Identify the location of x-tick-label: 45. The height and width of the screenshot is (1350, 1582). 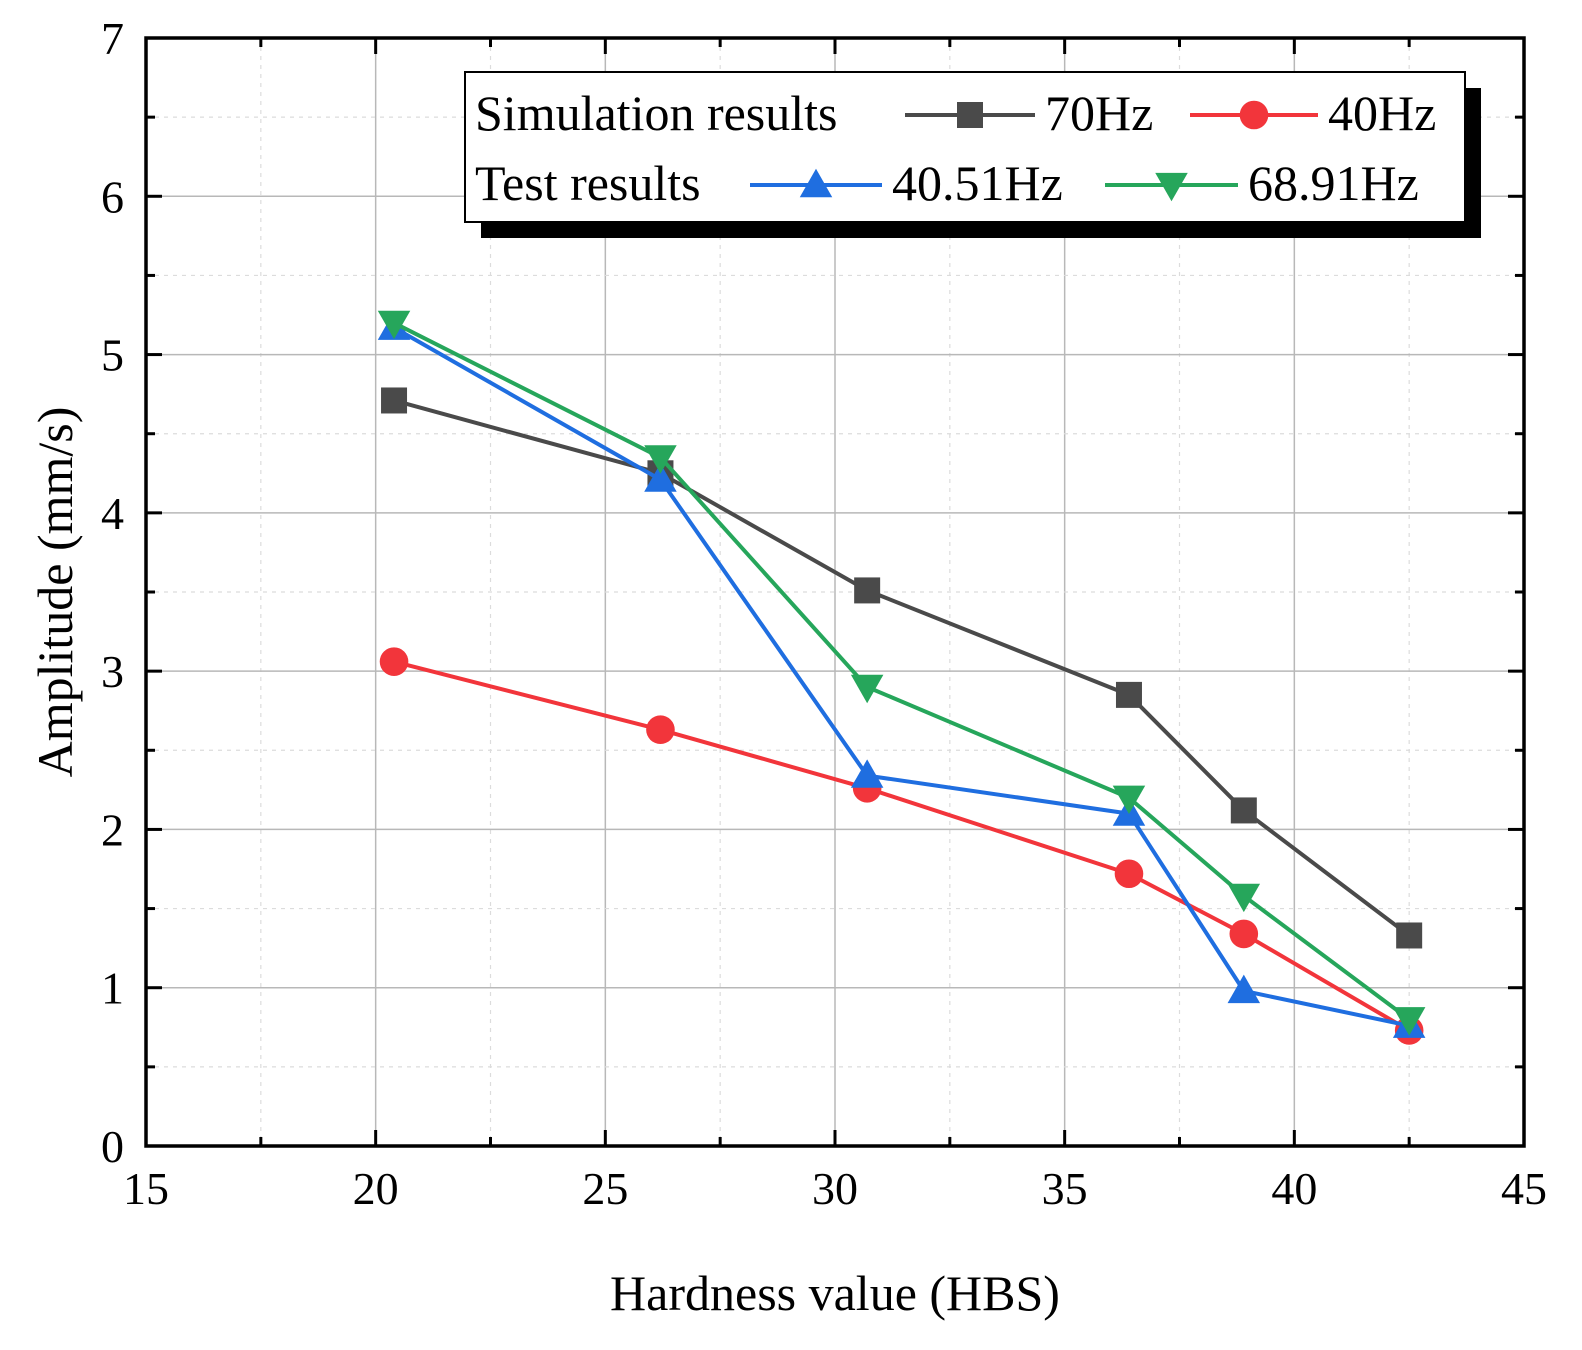
(1524, 1188).